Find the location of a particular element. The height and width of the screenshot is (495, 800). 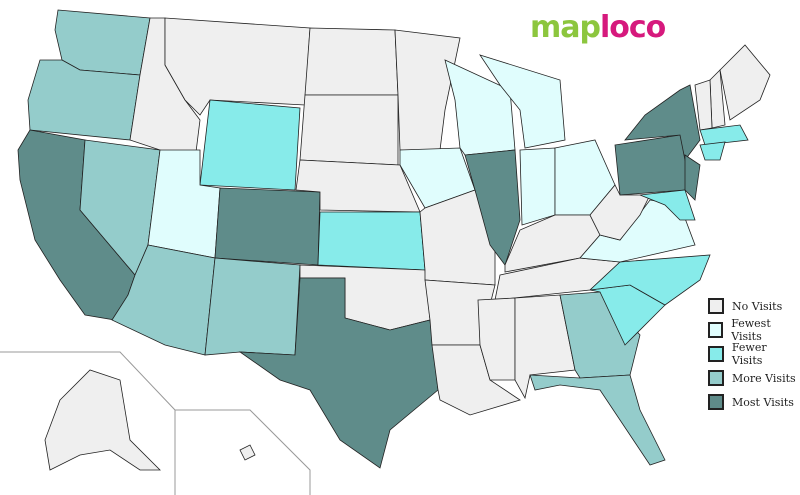

state-me is located at coordinates (745, 82).